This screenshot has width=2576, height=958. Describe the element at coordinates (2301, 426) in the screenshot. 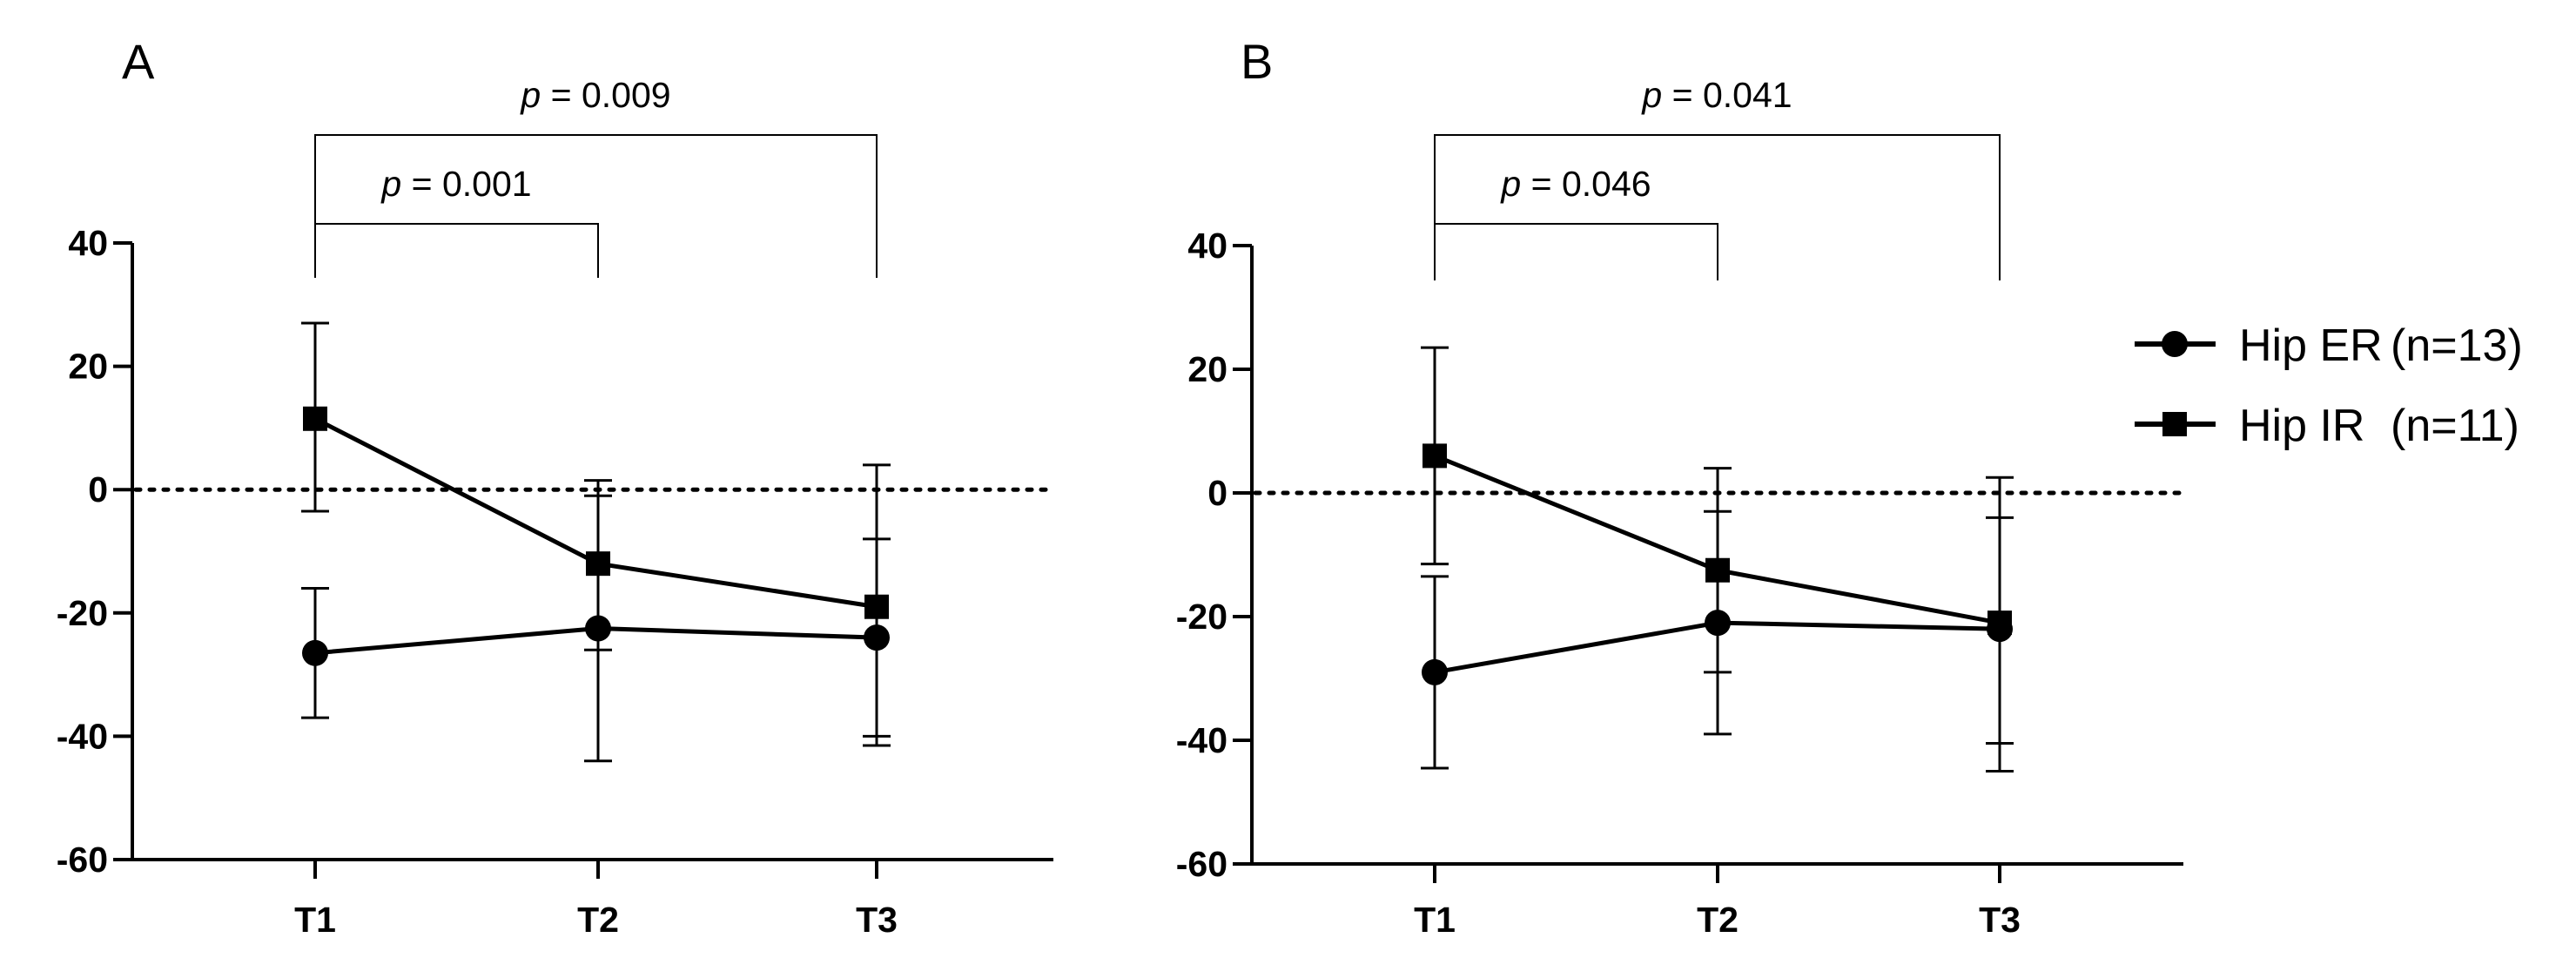

I see `legend-label: Hip IR` at that location.